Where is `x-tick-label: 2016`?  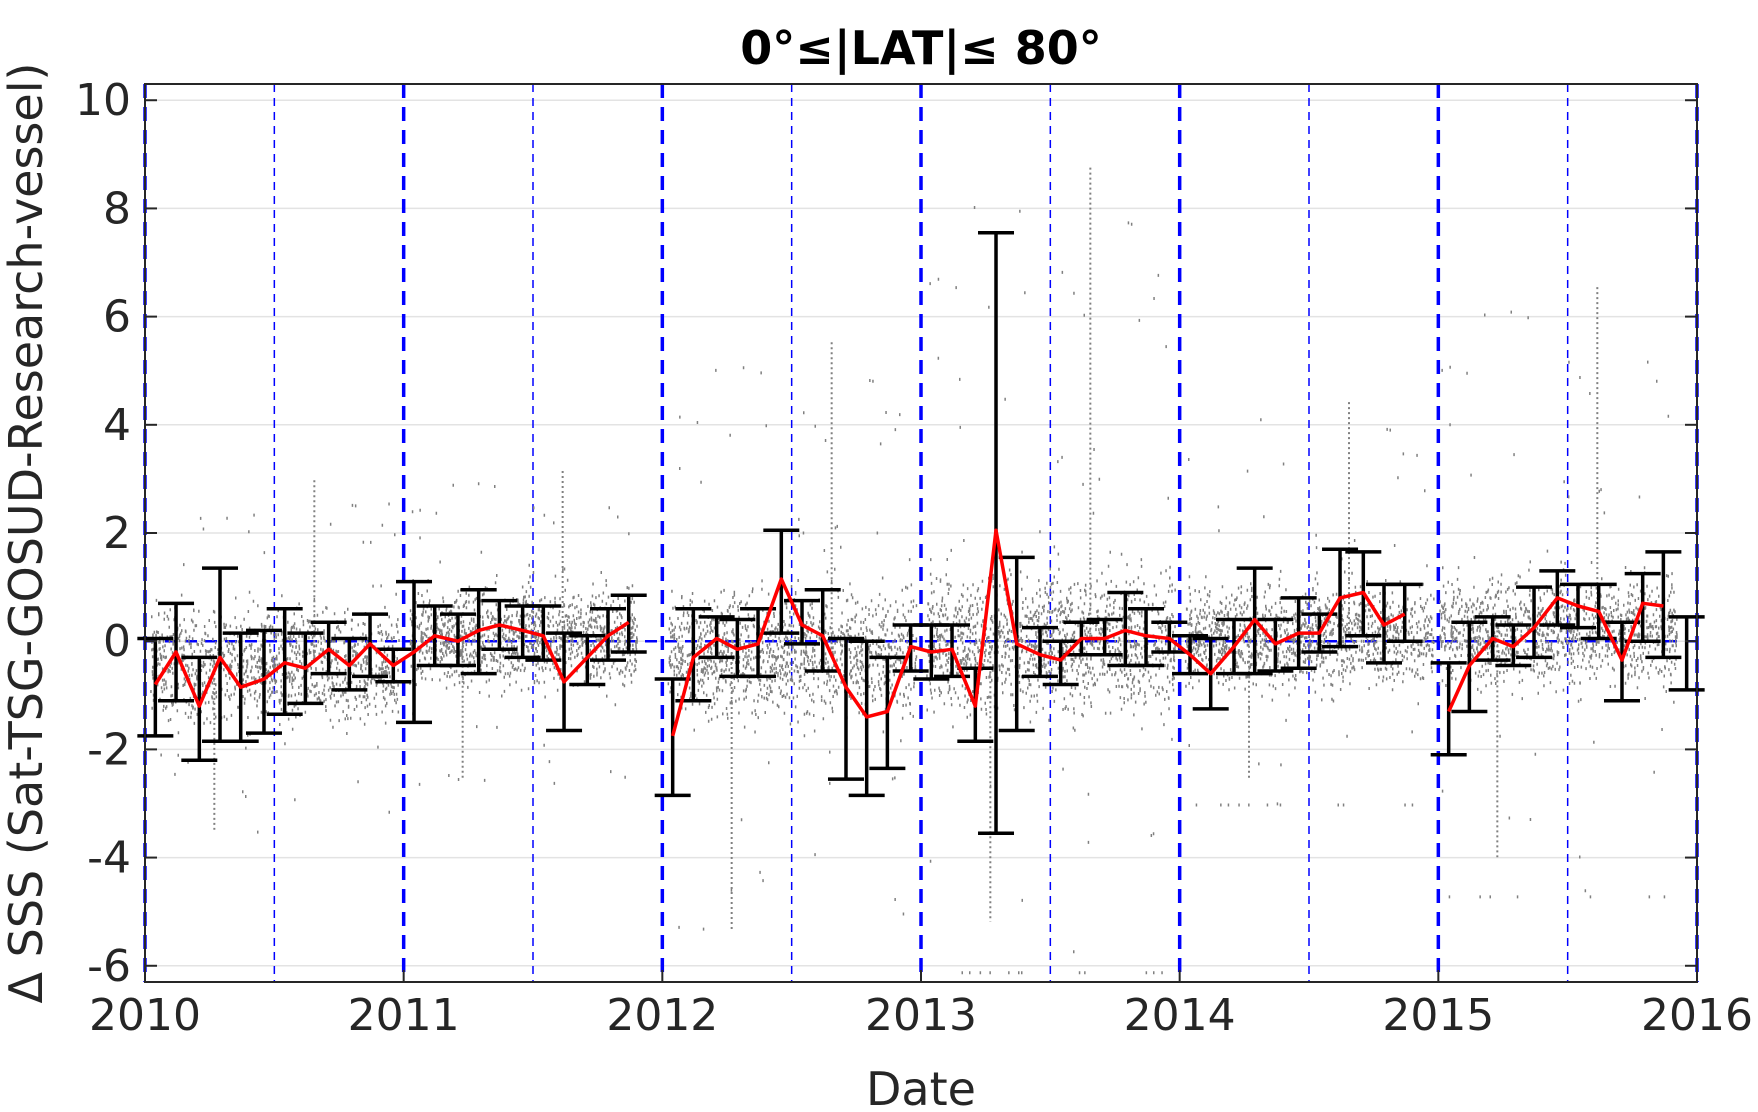
x-tick-label: 2016 is located at coordinates (1697, 1015).